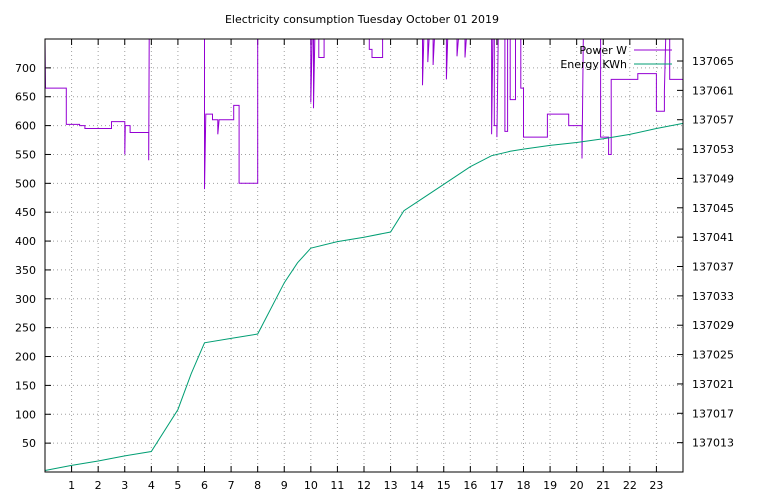 This screenshot has height=500, width=768. What do you see at coordinates (417, 485) in the screenshot?
I see `x-tick-label: 14` at bounding box center [417, 485].